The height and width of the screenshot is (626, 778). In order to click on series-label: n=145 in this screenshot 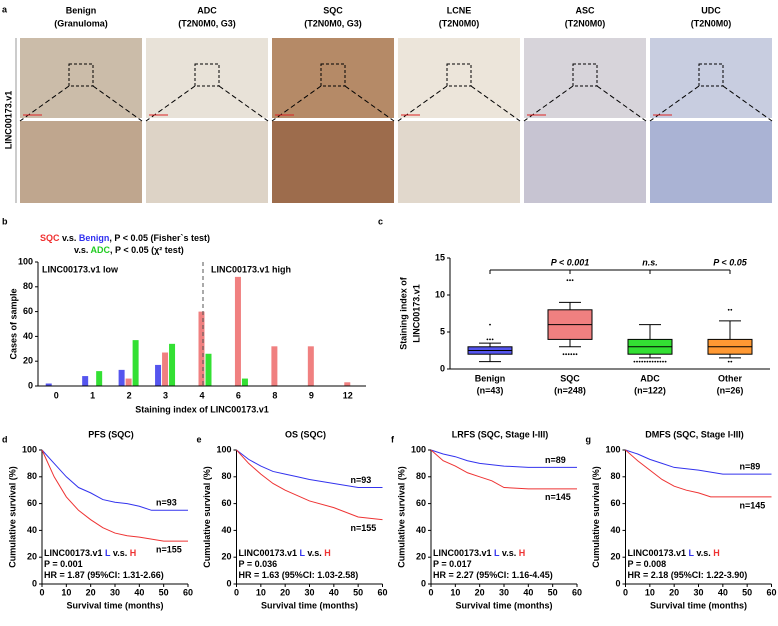, I will do `click(753, 505)`.